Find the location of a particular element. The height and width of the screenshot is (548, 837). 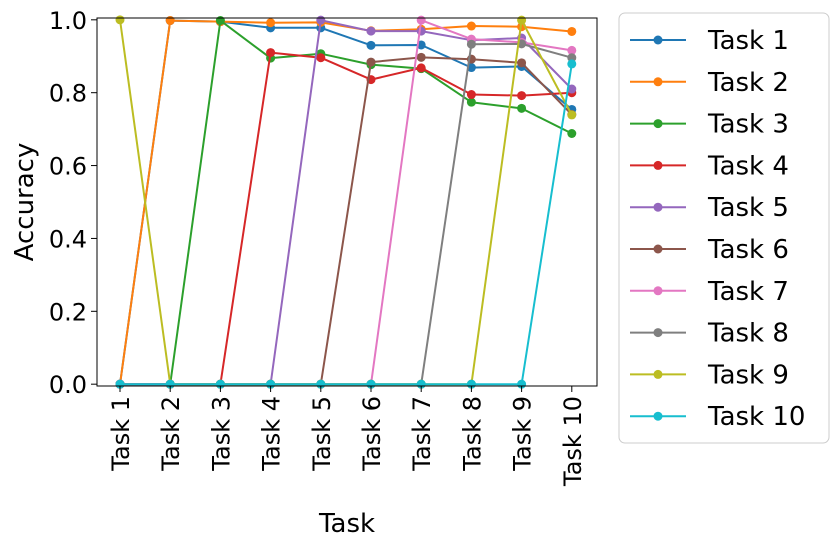

x-tick-label: Task 3 is located at coordinates (221, 434).